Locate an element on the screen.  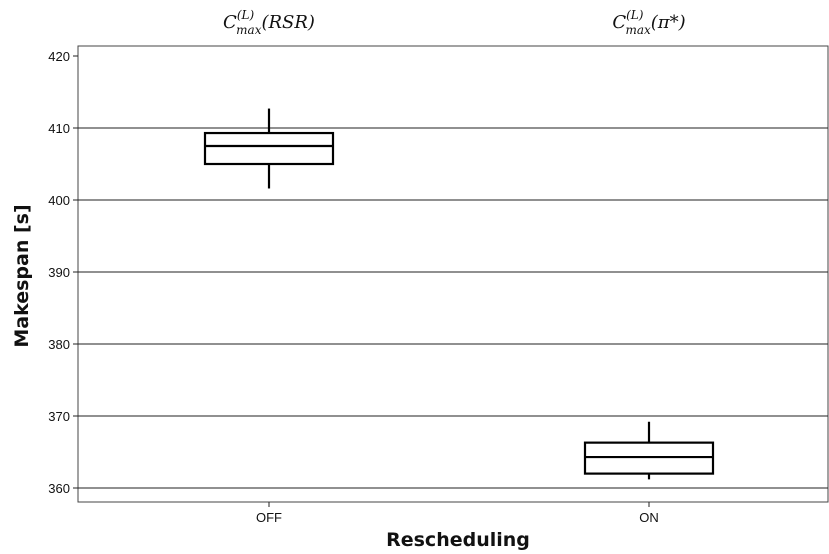
y-tick-labels: 360 370 380 390 400 410 420 is located at coordinates (59, 272).